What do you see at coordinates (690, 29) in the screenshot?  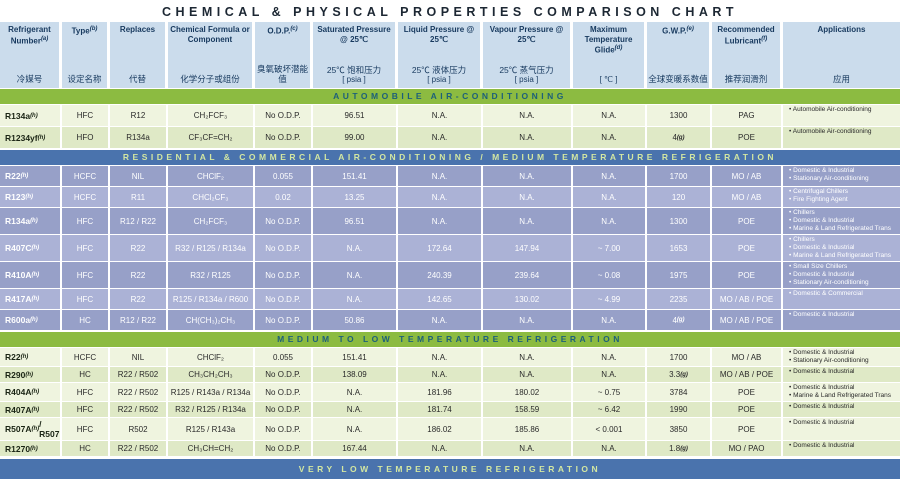 I see `footnote-marker: (e)` at bounding box center [690, 29].